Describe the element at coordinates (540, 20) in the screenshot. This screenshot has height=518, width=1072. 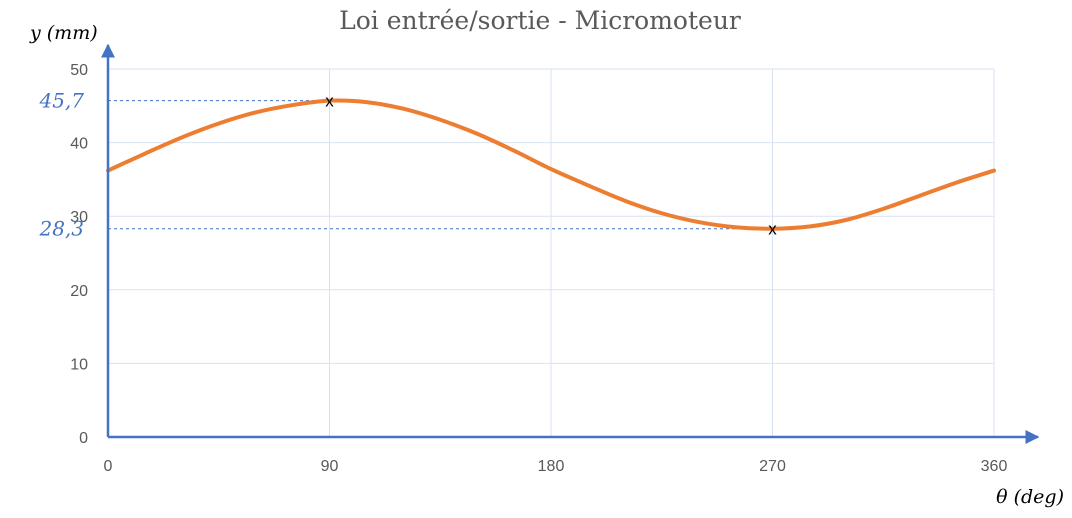
I see `chart-title: Loi entrée/sortie - Micromoteur` at that location.